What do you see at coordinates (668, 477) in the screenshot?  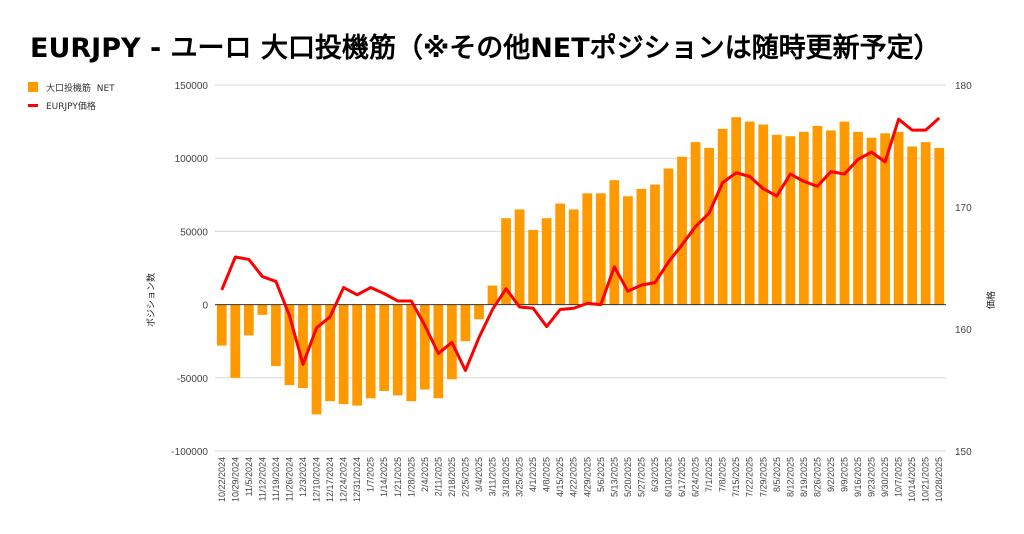 I see `x-tick-label: 6/10/2025` at bounding box center [668, 477].